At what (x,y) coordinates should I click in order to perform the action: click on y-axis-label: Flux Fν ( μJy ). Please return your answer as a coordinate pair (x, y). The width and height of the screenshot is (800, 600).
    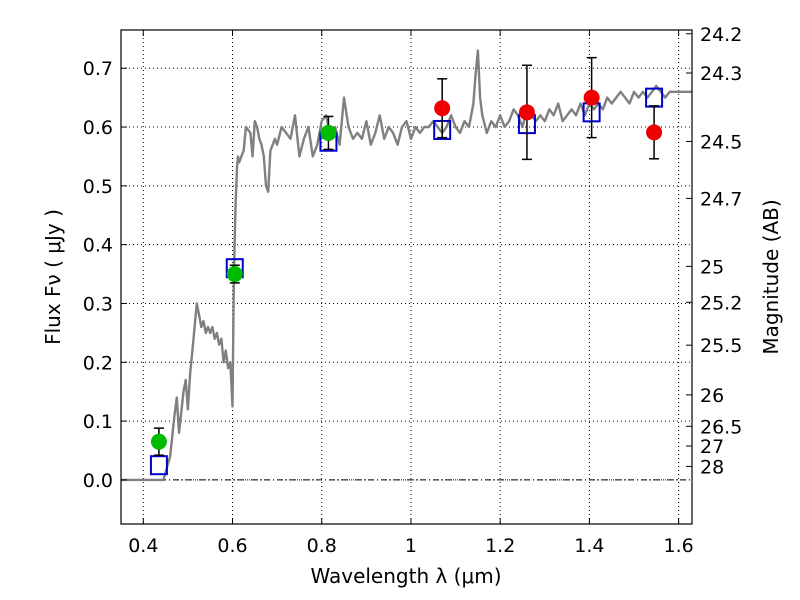
    Looking at the image, I should click on (53, 277).